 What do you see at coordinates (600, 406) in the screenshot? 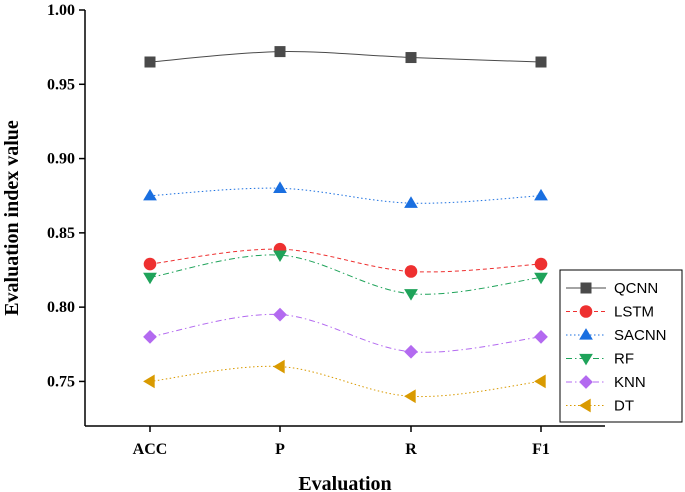
I see `legend-item-dt: DT` at bounding box center [600, 406].